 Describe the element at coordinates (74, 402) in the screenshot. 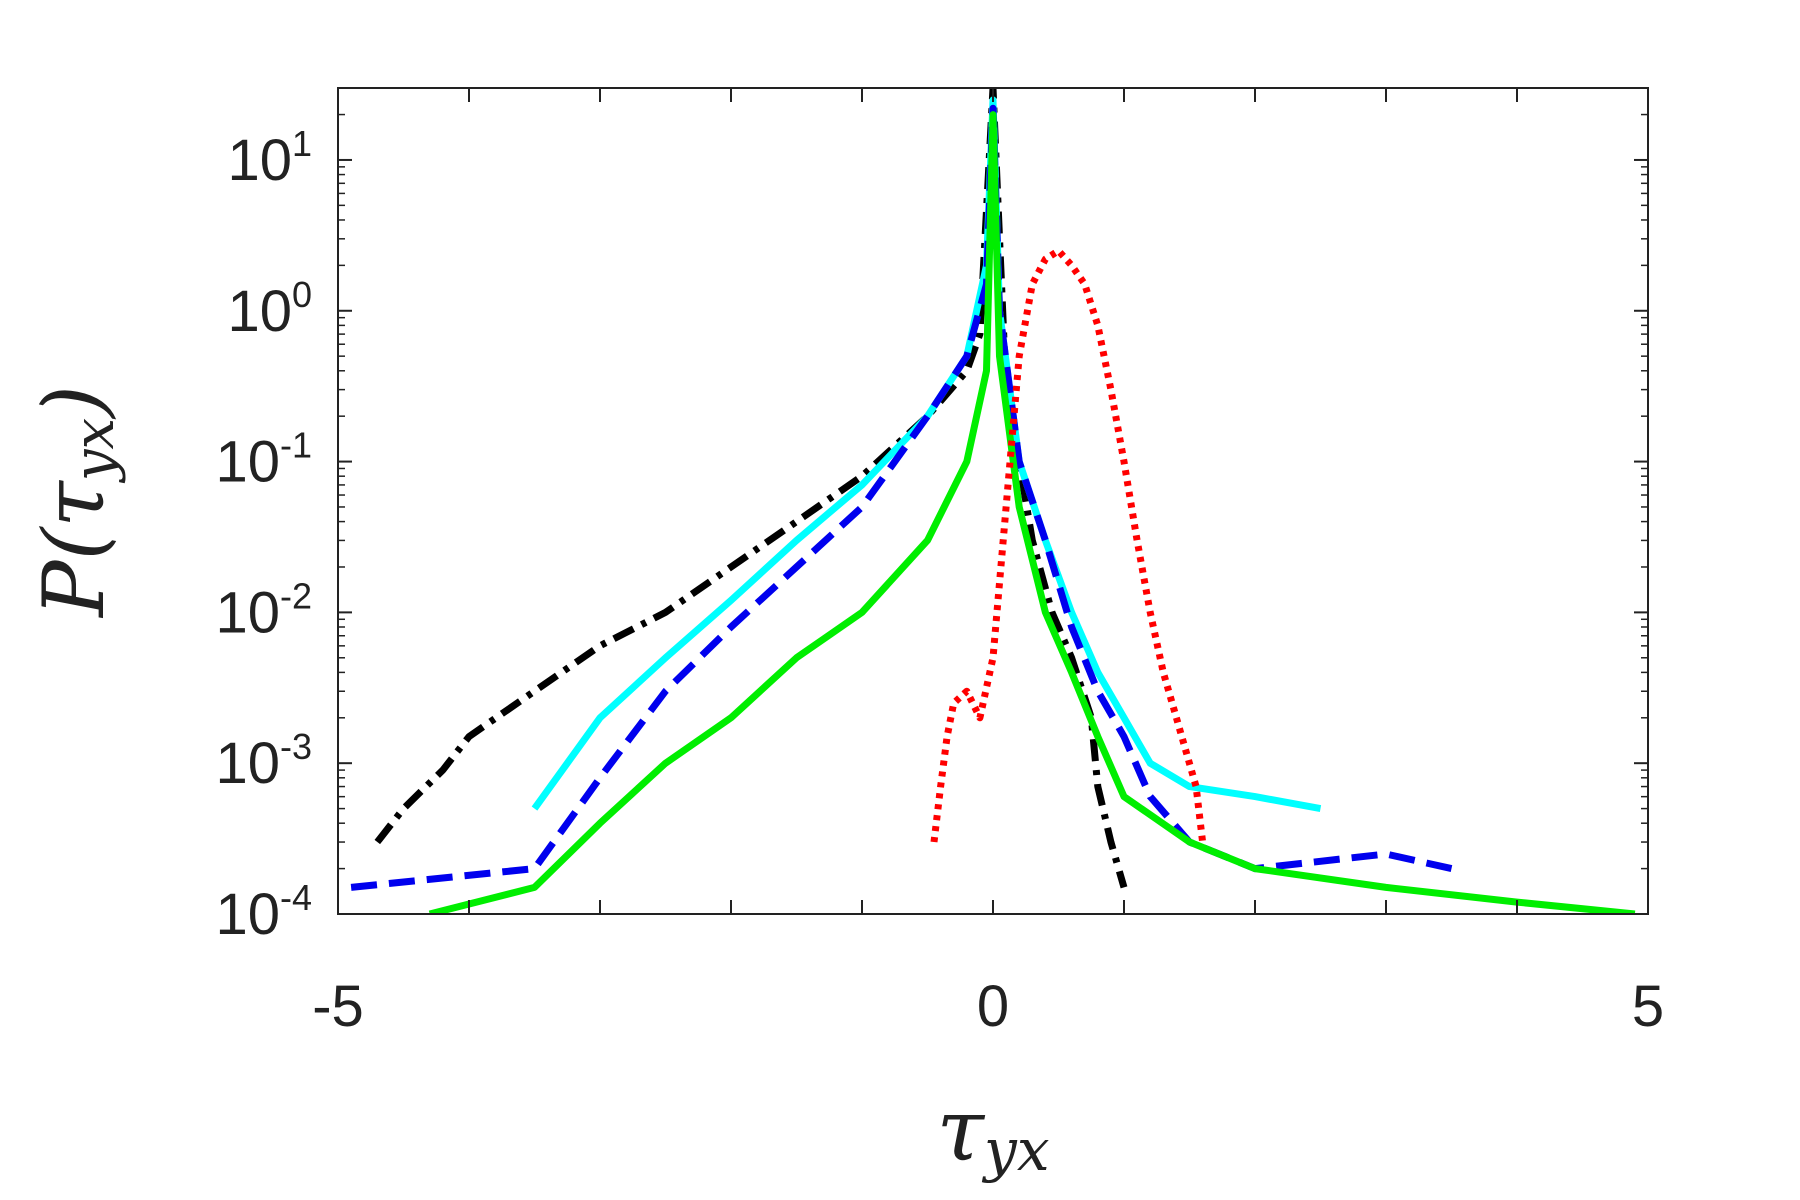

I see `y-axis-label-close: )` at that location.